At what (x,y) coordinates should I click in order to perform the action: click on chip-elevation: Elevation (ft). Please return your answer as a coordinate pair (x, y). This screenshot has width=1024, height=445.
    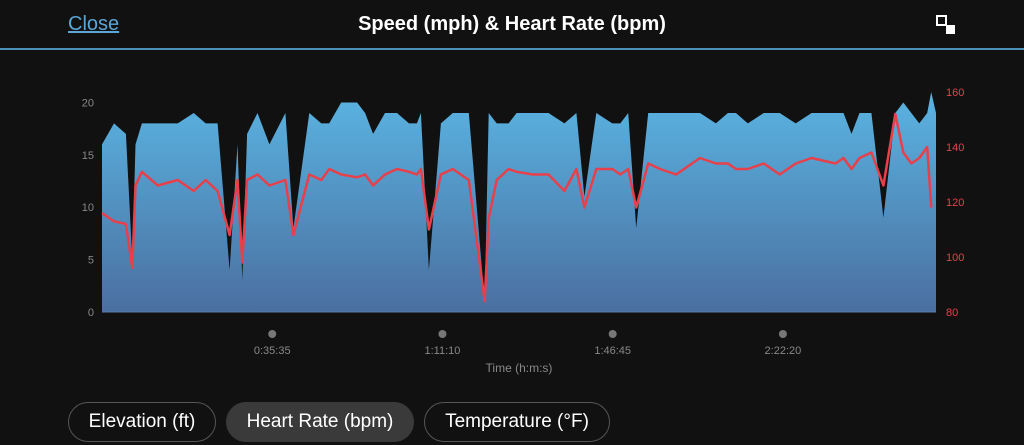
    Looking at the image, I should click on (142, 422).